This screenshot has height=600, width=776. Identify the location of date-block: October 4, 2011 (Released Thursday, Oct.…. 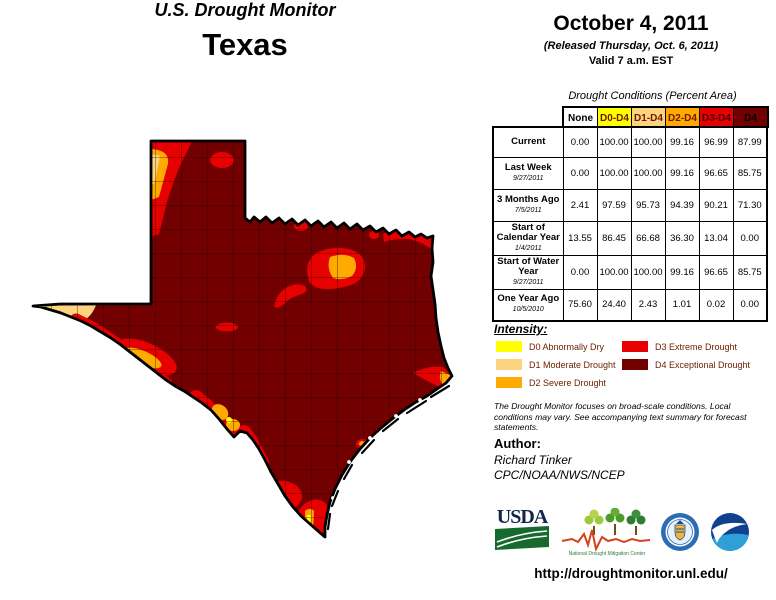
(631, 39).